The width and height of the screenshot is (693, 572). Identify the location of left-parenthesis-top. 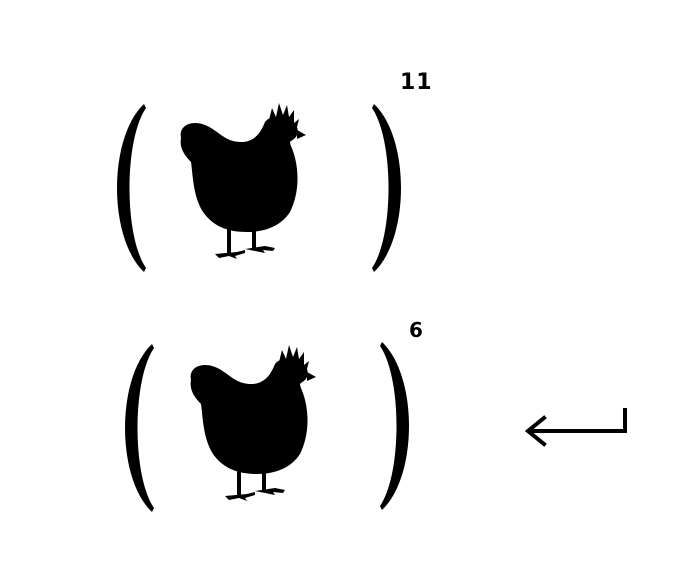
(131, 188).